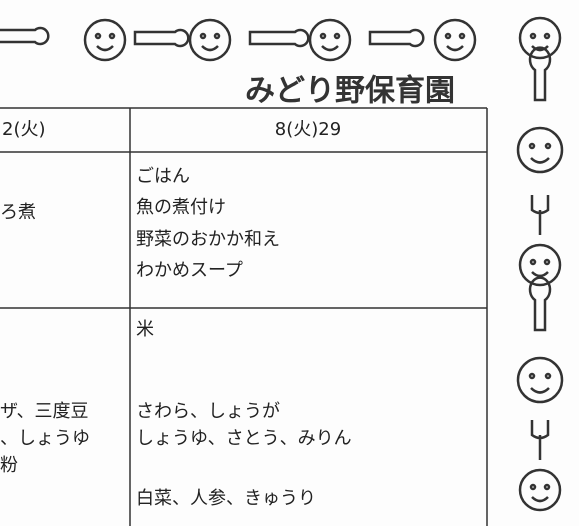 Image resolution: width=579 pixels, height=526 pixels. I want to click on cell-line: 野菜のおかか和え, so click(208, 239).